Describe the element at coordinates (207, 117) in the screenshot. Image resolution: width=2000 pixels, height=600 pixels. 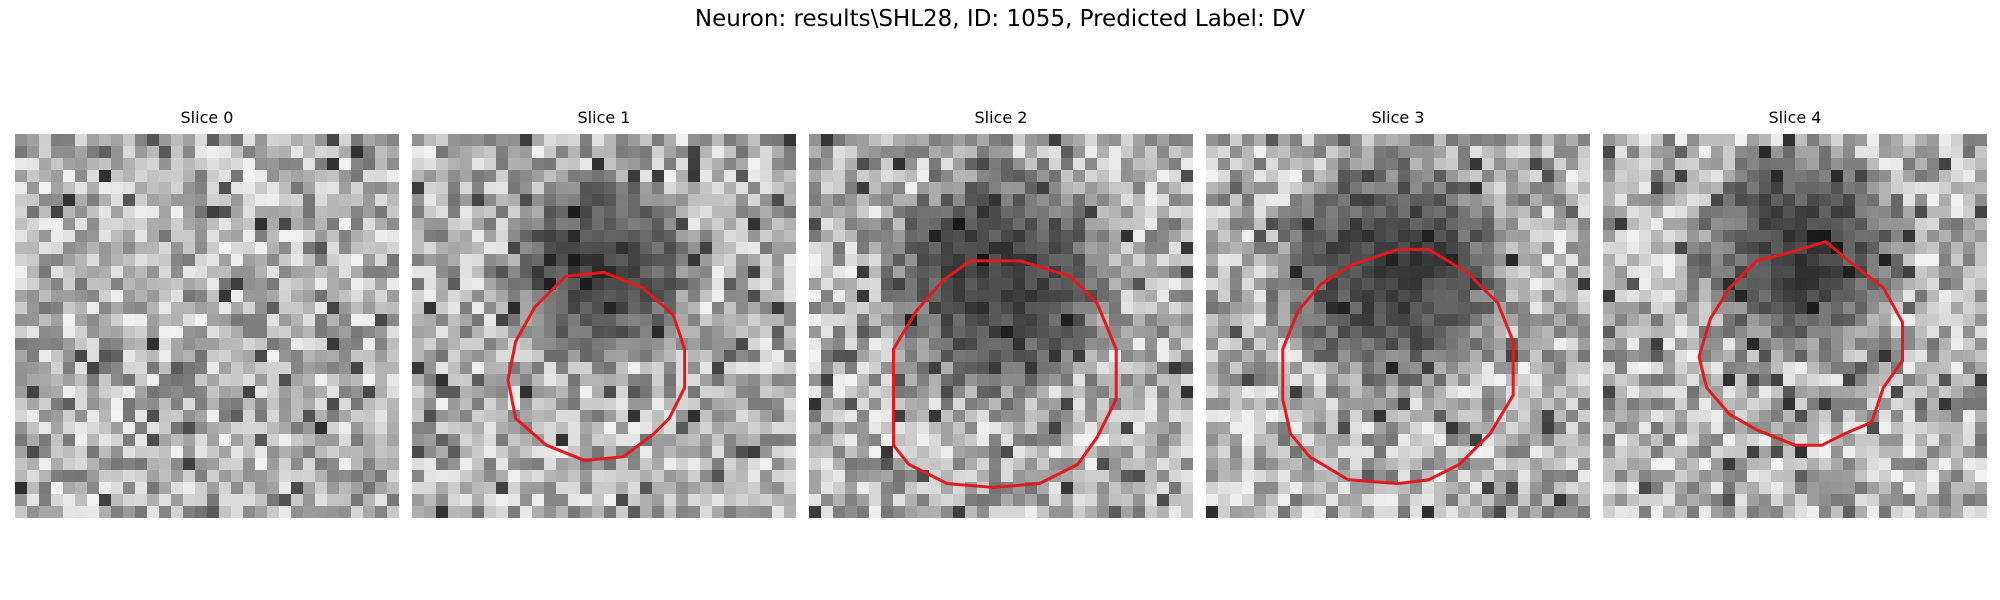
I see `panel-title: Slice 0` at that location.